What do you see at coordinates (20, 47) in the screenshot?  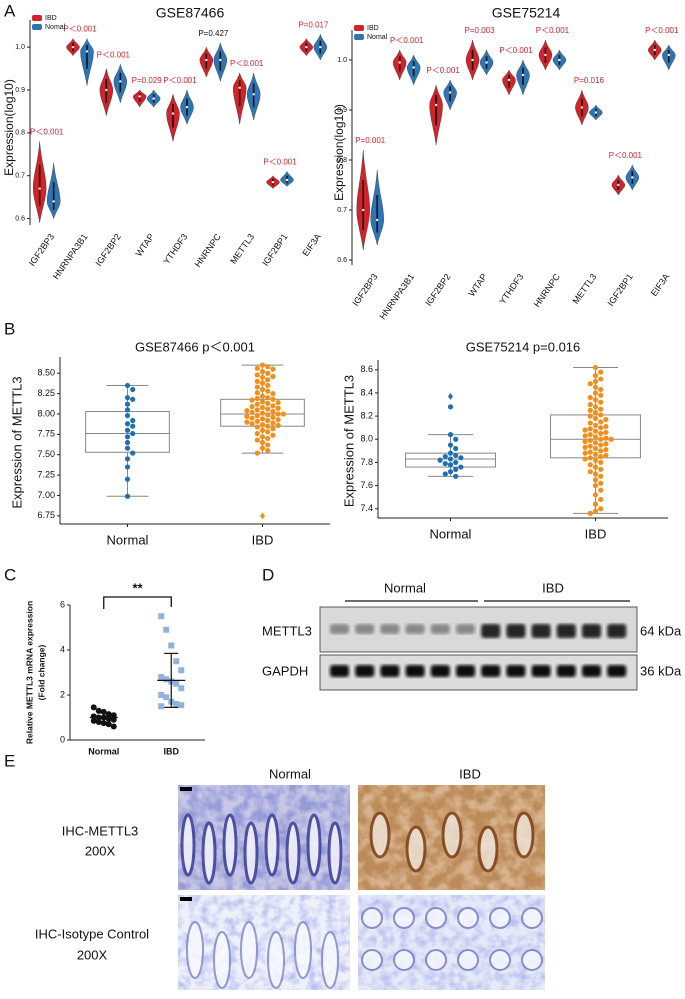 I see `y-tick-label: 1.0` at bounding box center [20, 47].